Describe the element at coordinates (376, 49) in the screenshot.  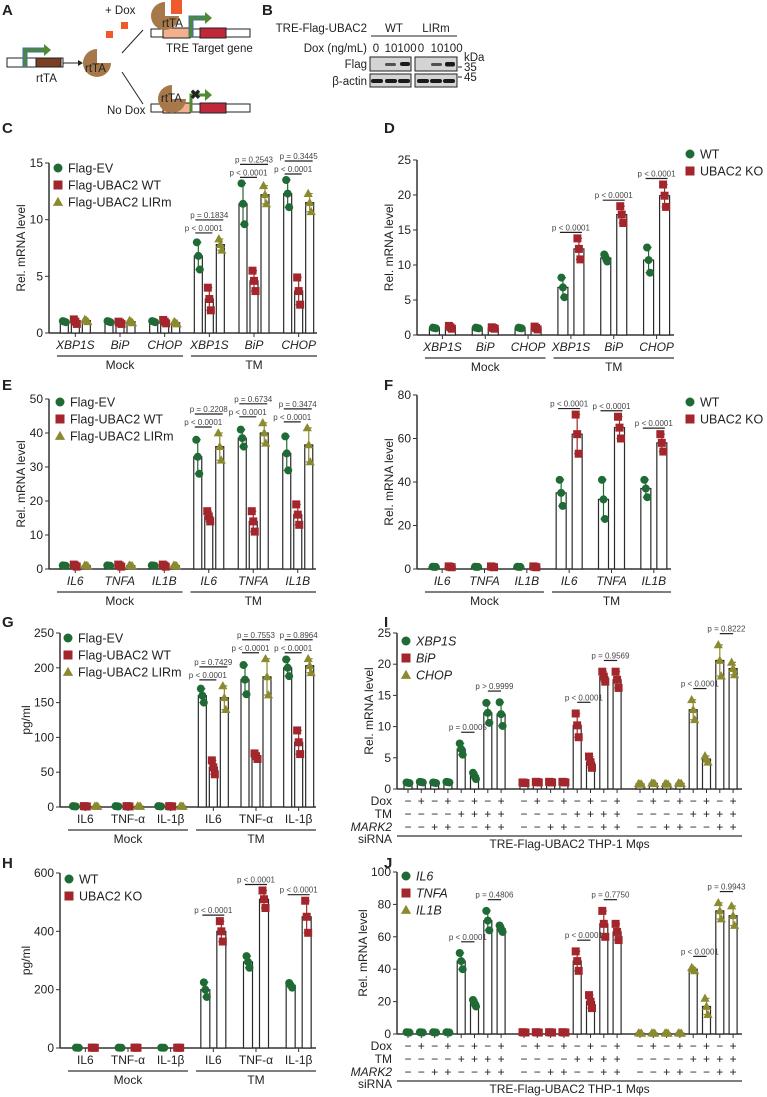
I see `dose-label: 0` at that location.